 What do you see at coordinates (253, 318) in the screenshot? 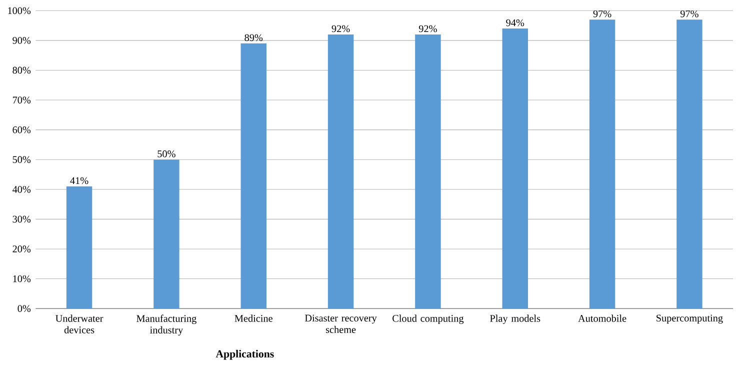
I see `x-tick-label: Medicine` at bounding box center [253, 318].